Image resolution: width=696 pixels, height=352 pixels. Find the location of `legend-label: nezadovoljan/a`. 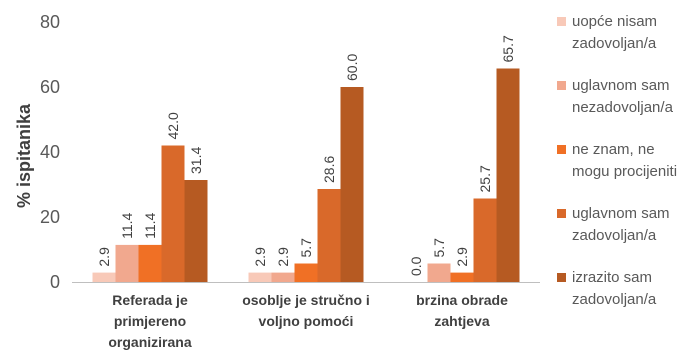

legend-label: nezadovoljan/a is located at coordinates (623, 107).